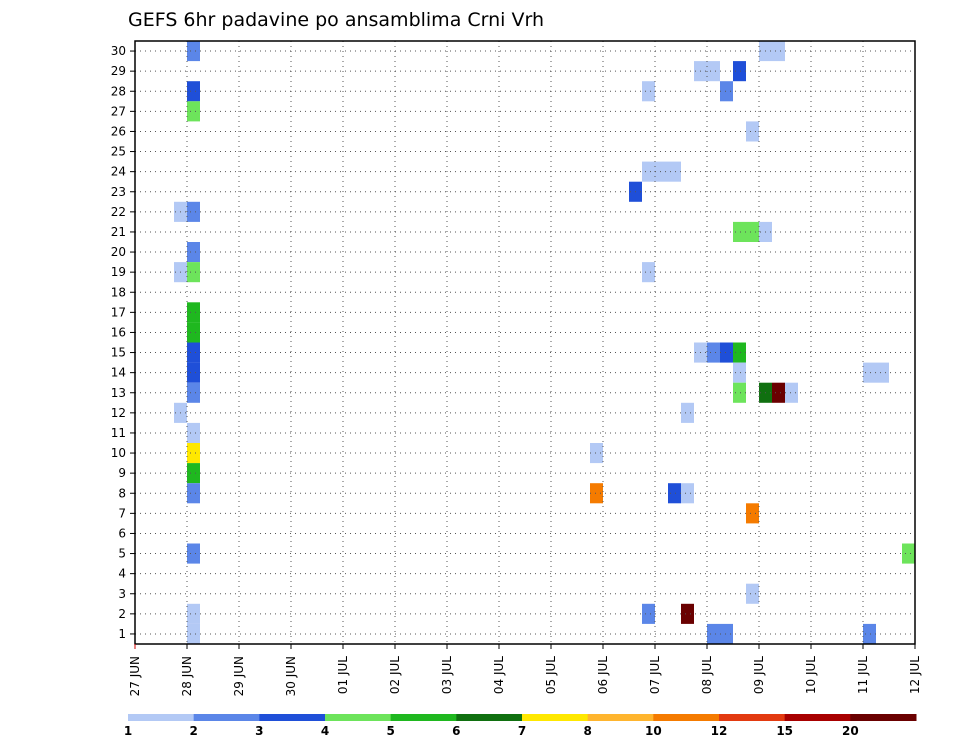  What do you see at coordinates (122, 594) in the screenshot?
I see `y-tick-label: 3` at bounding box center [122, 594].